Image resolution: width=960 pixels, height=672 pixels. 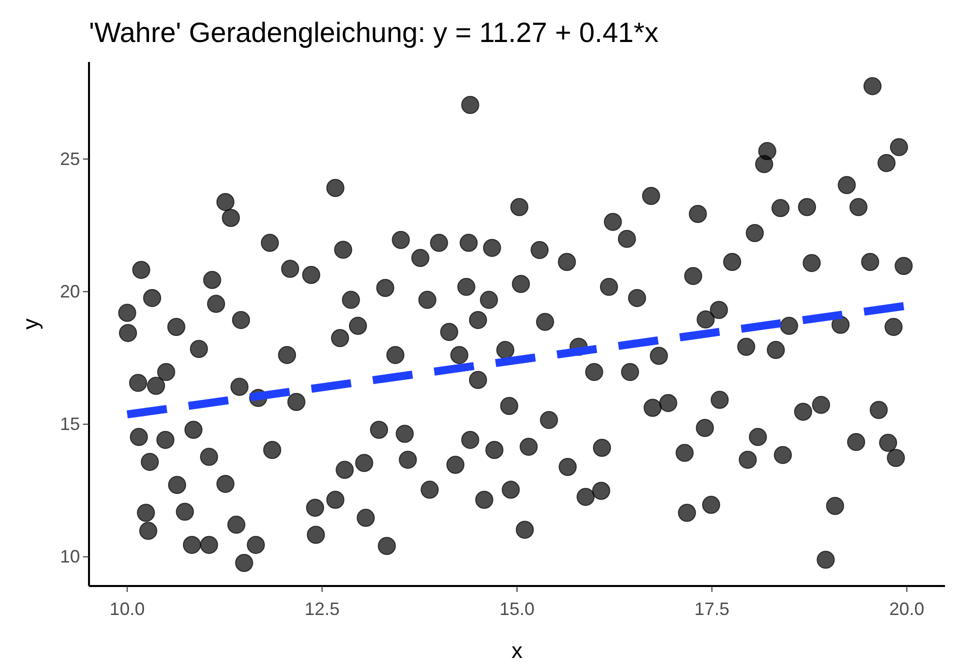 What do you see at coordinates (374, 32) in the screenshot?
I see `chart-title: 'Wahre' Geradengleichung: y = 11.27 + 0.41*x` at bounding box center [374, 32].